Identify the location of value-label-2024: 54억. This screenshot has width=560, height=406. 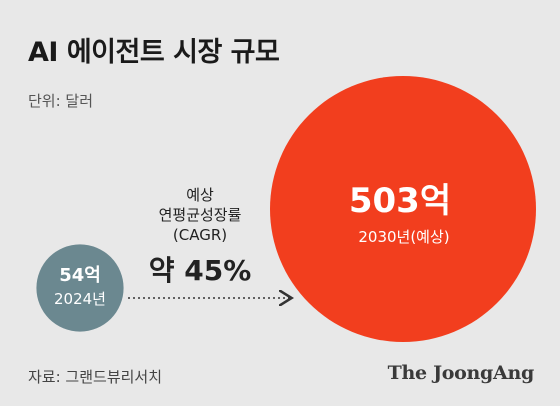
(80, 275).